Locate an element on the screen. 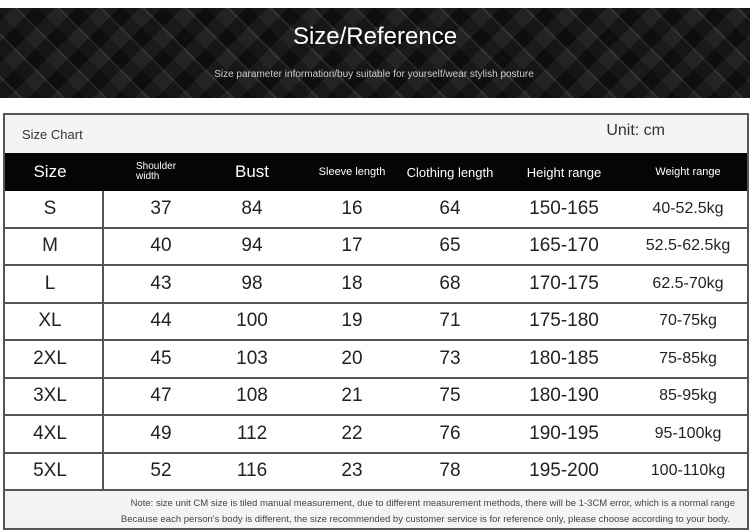 The width and height of the screenshot is (750, 531). value-cell: 180-185 is located at coordinates (564, 358).